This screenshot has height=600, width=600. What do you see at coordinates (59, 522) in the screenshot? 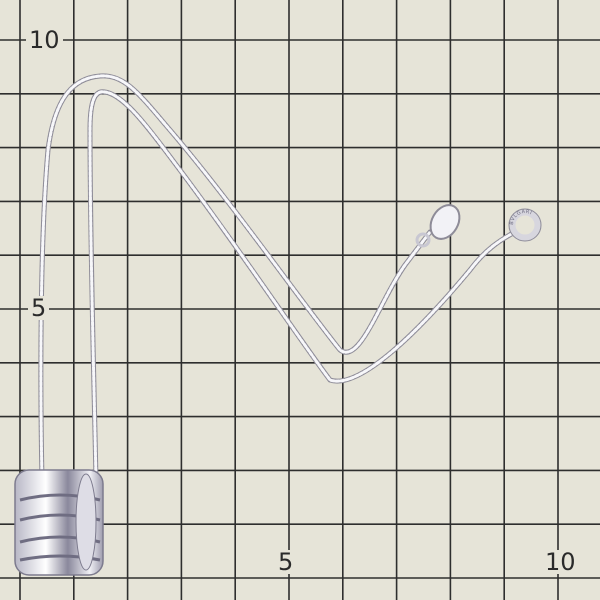
I see `ring-pendant` at bounding box center [59, 522].